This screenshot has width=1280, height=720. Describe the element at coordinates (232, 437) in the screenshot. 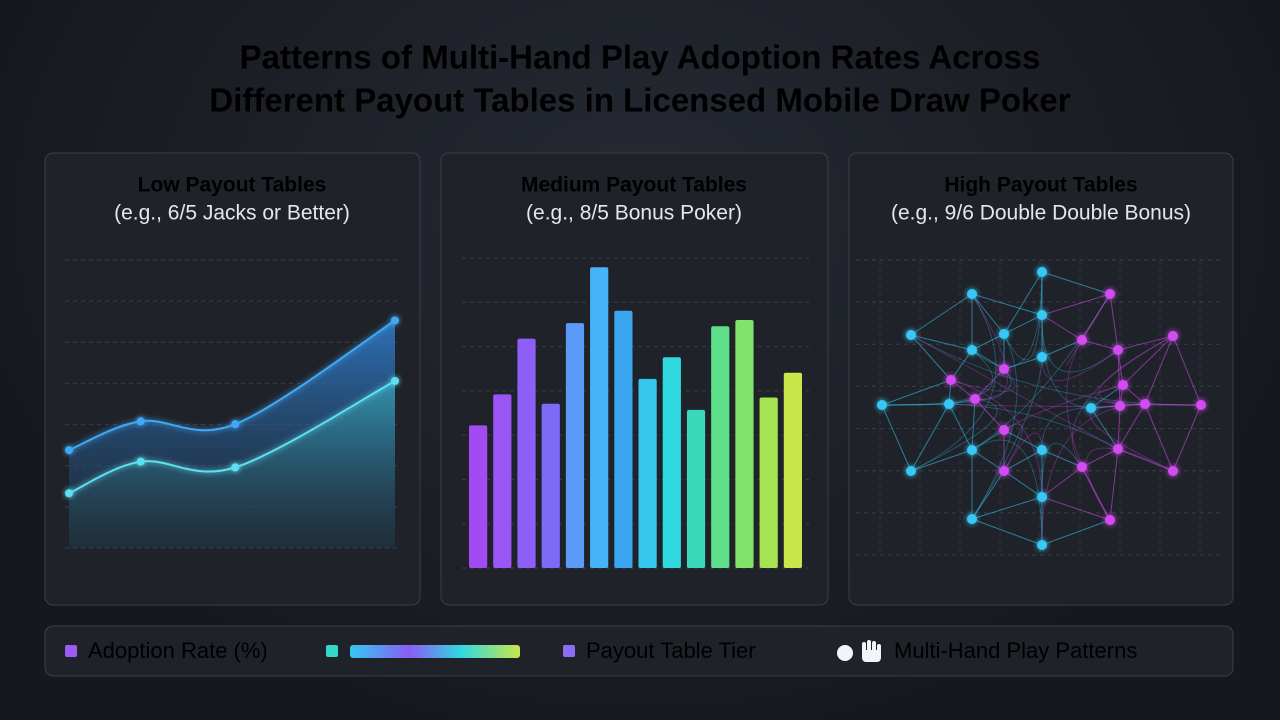

I see `line` at that location.